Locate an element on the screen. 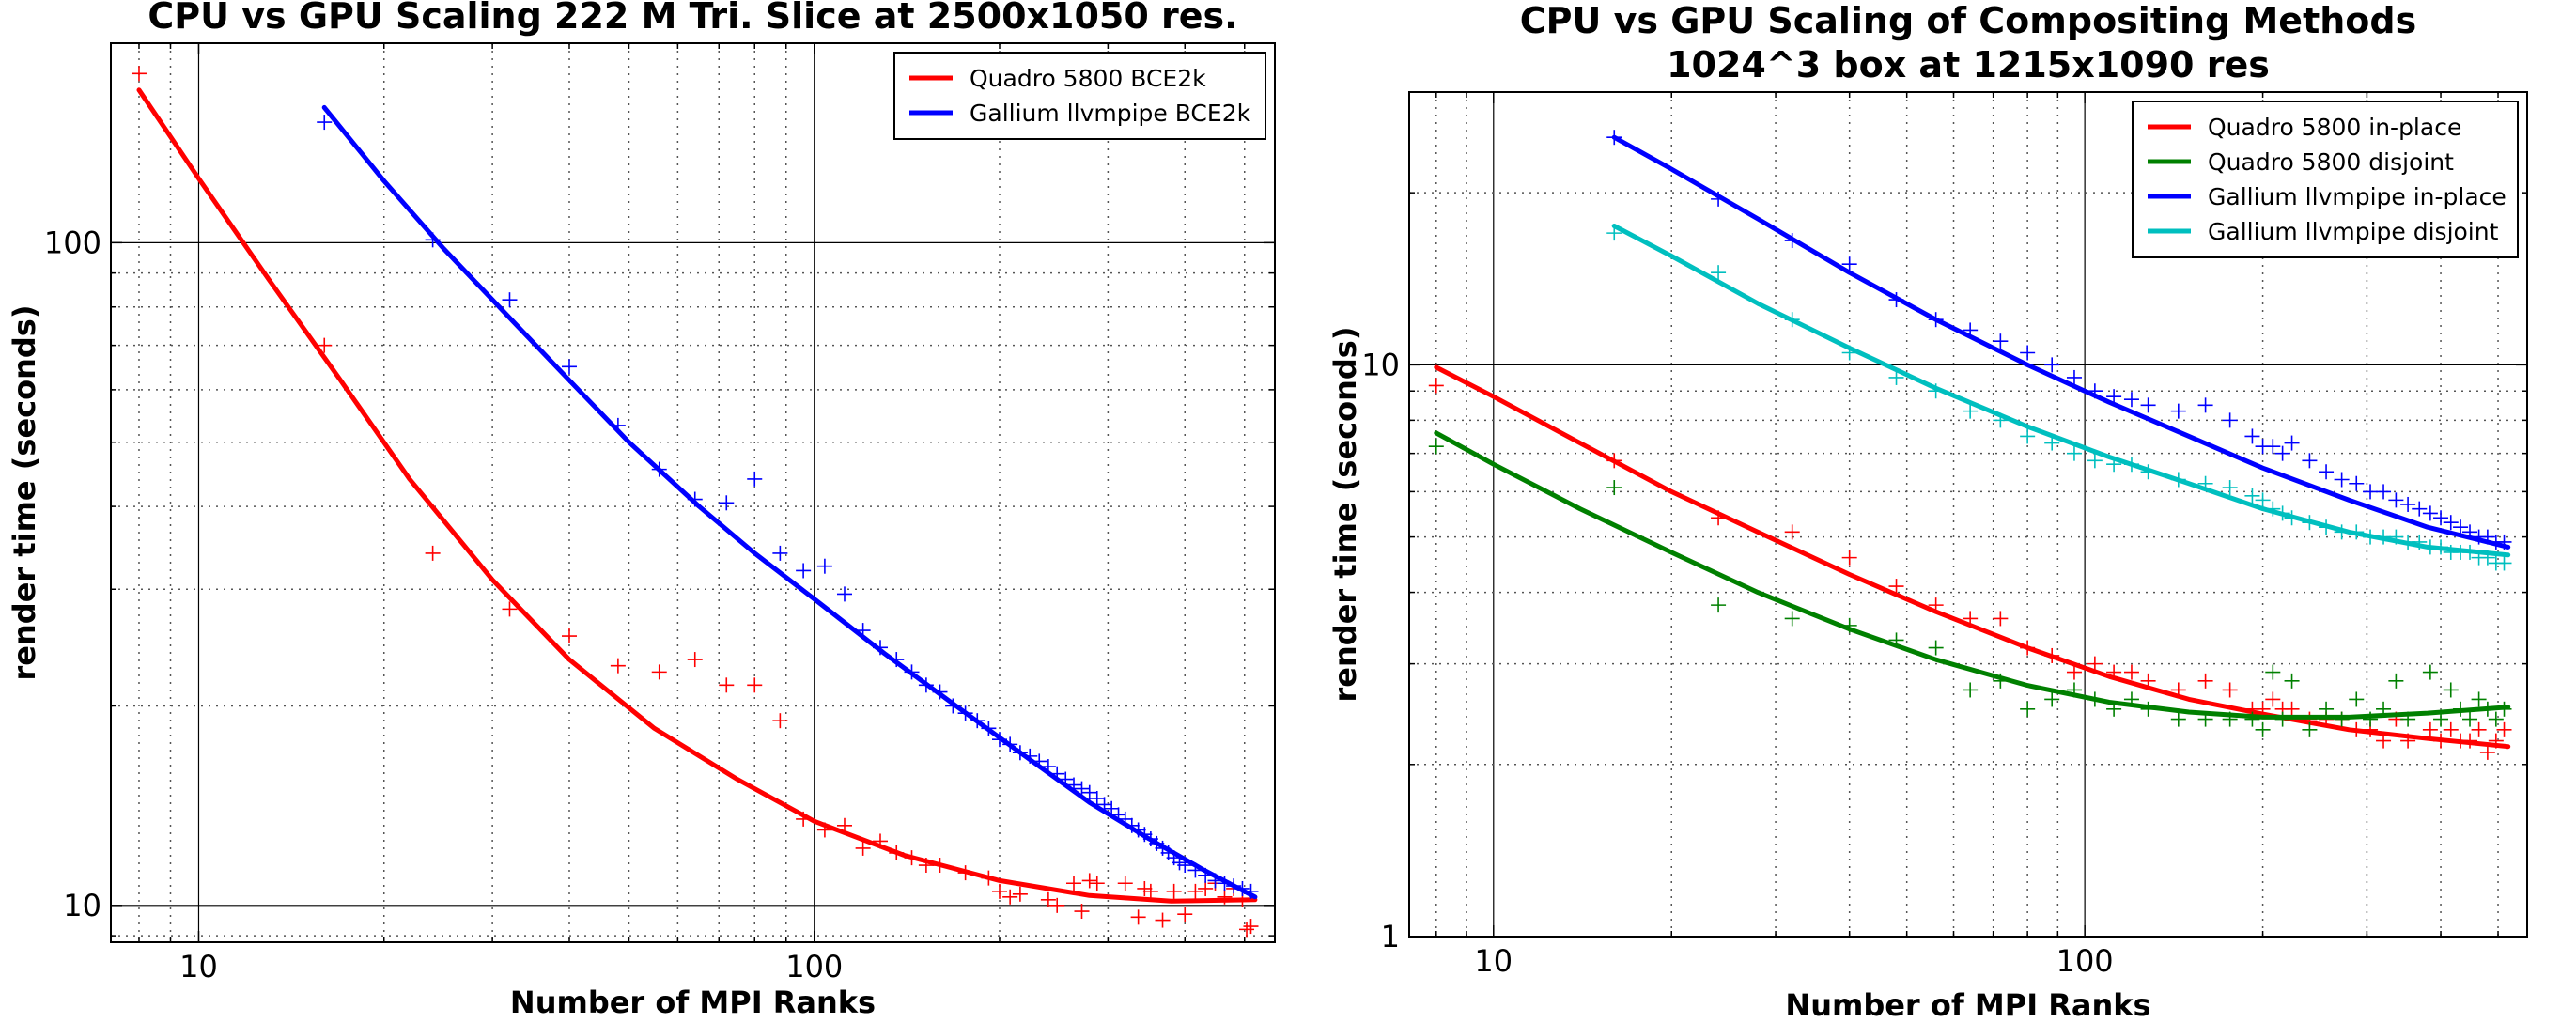 This screenshot has height=1023, width=2576. legend-label: Quadro 5800 BCE2k is located at coordinates (1088, 78).